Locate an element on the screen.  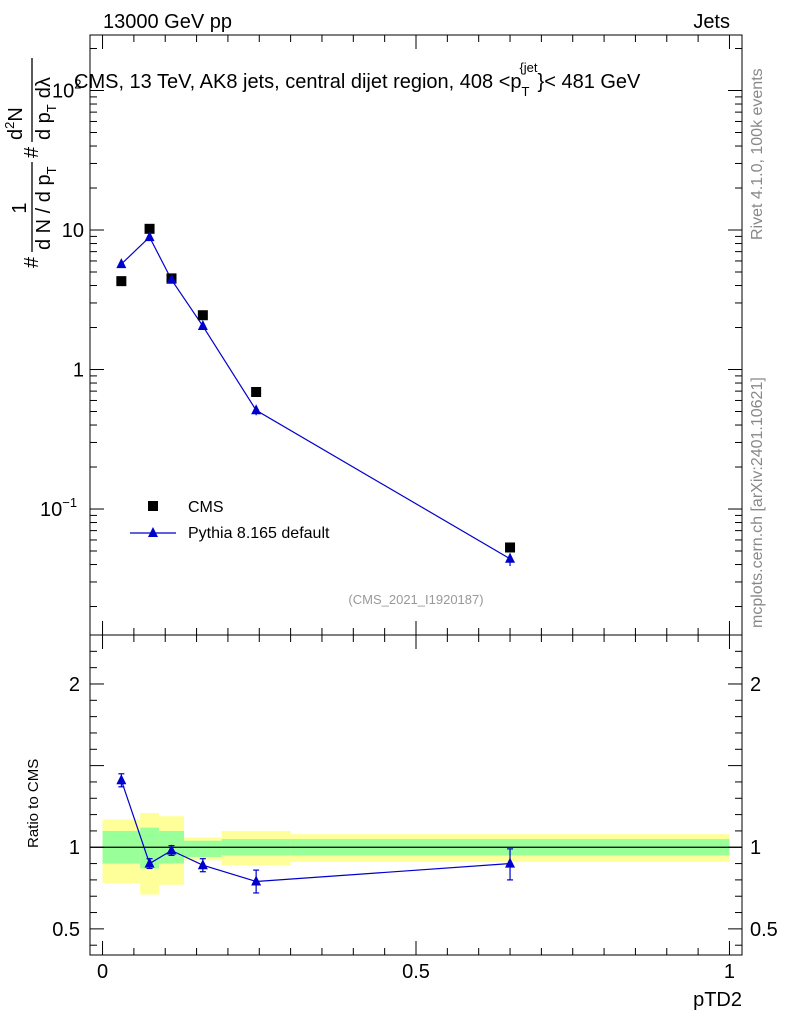
ylabel-hash-1: # is located at coordinates (32, 262).